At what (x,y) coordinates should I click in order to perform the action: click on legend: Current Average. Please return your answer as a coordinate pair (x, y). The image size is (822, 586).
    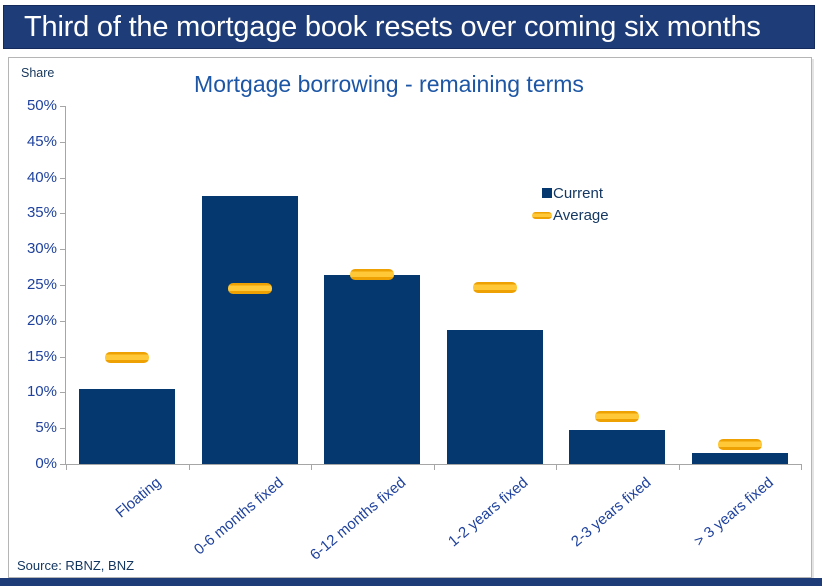
    Looking at the image, I should click on (567, 204).